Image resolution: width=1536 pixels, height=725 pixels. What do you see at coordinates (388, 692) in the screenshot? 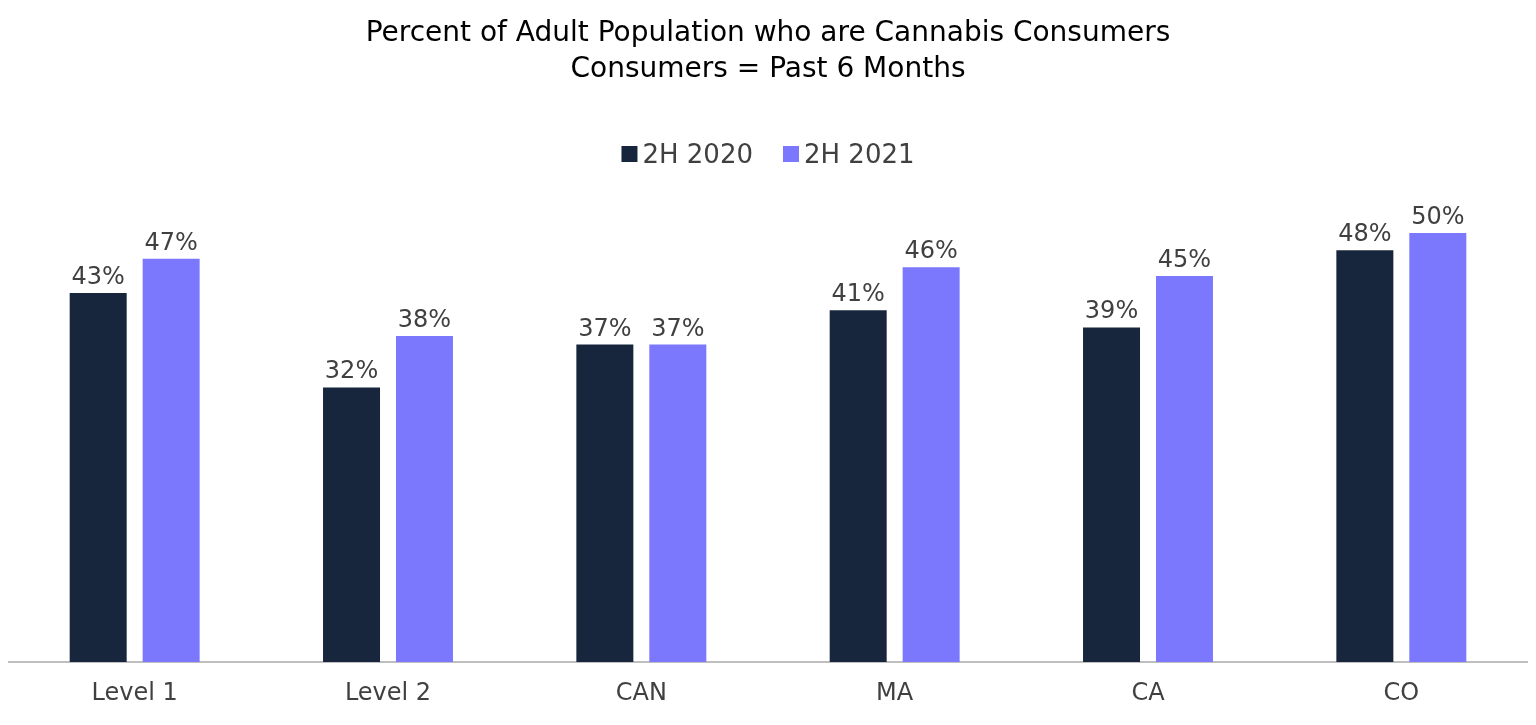
I see `x-tick-label: Level 2` at bounding box center [388, 692].